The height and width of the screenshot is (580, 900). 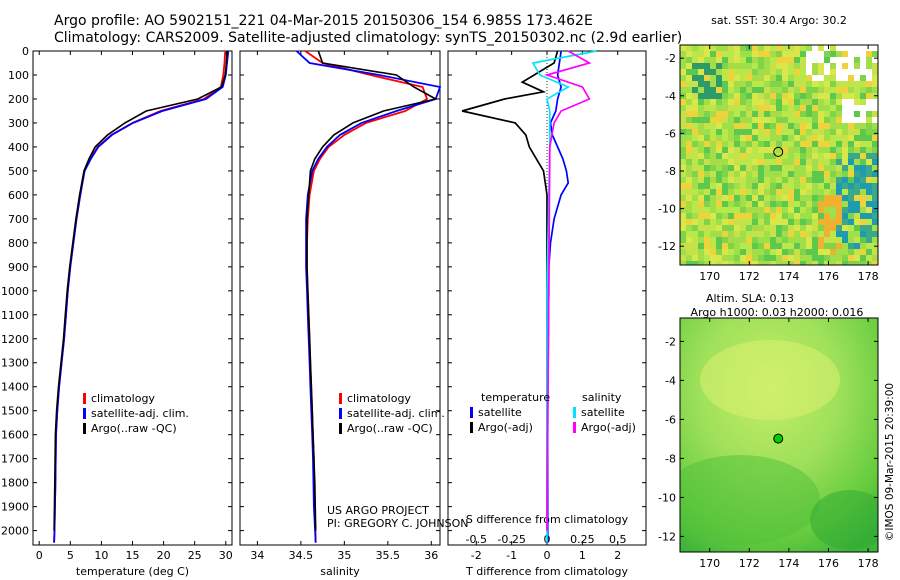 I want to click on legend-label: climatology, so click(x=379, y=398).